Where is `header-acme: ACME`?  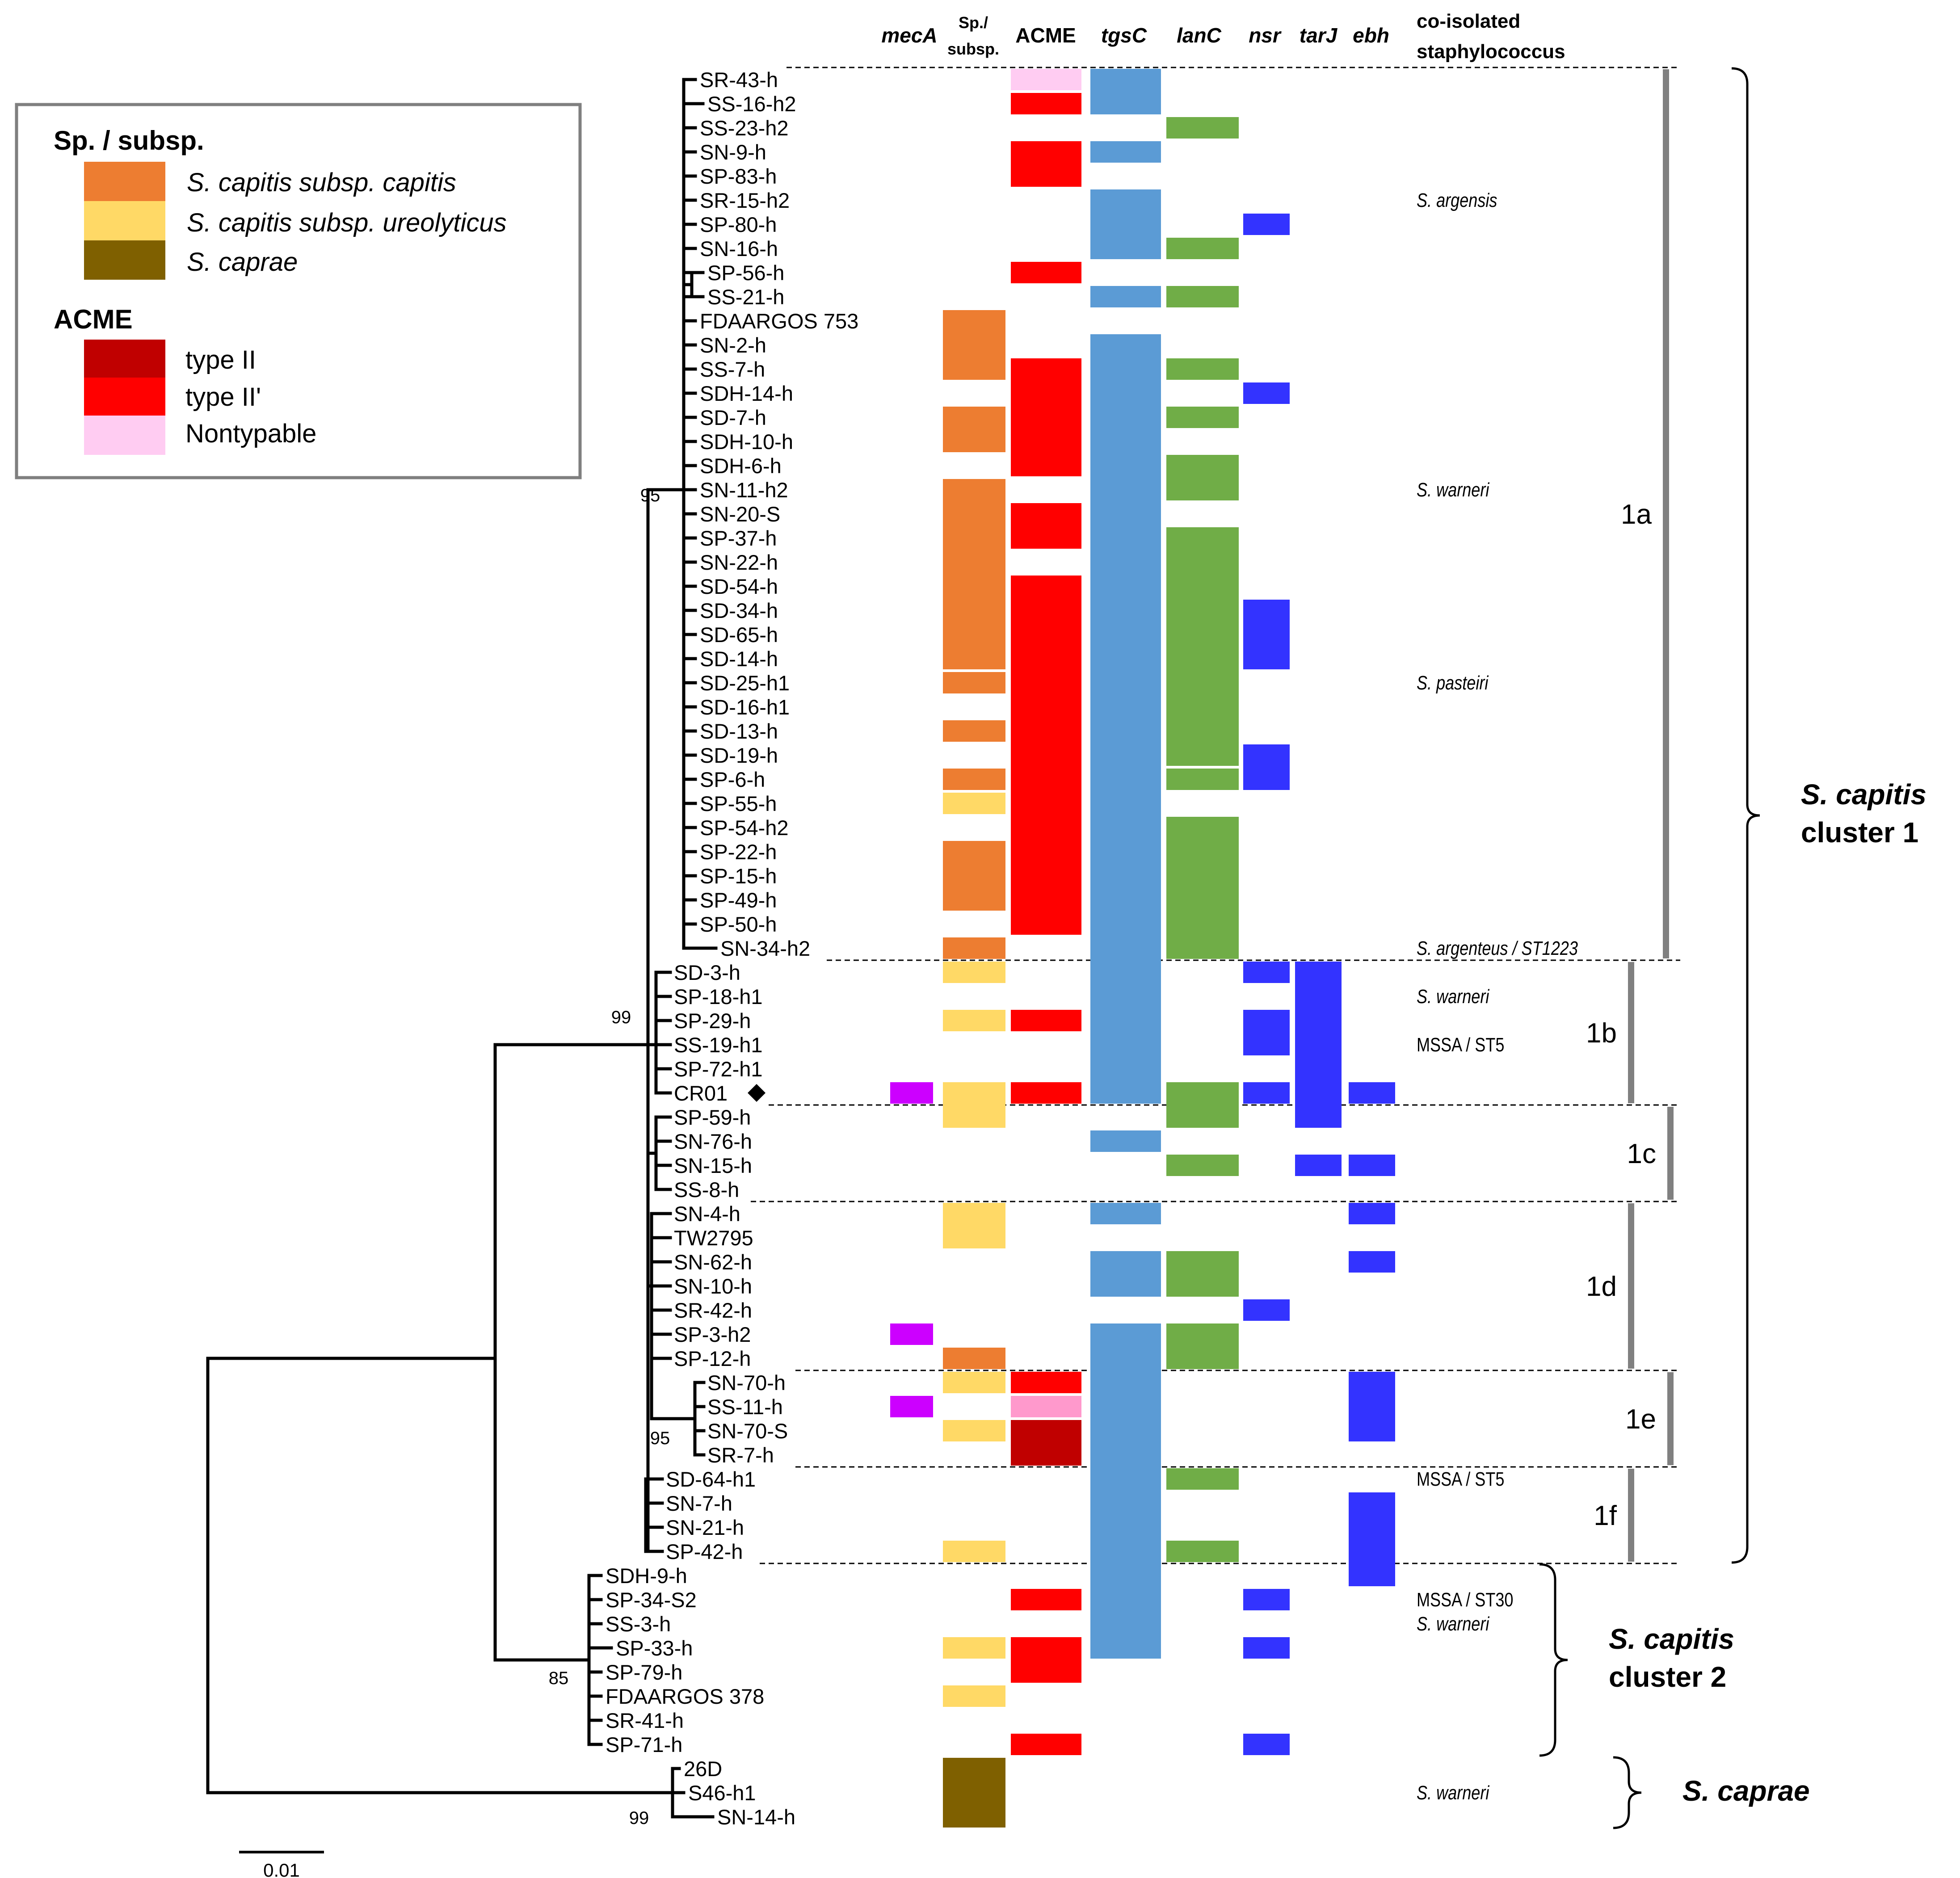 header-acme: ACME is located at coordinates (1045, 35).